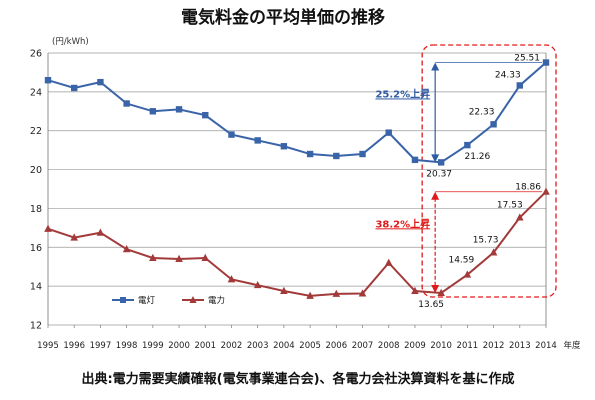 This screenshot has height=400, width=595. Describe the element at coordinates (203, 300) in the screenshot. I see `legend-item: 電力` at that location.